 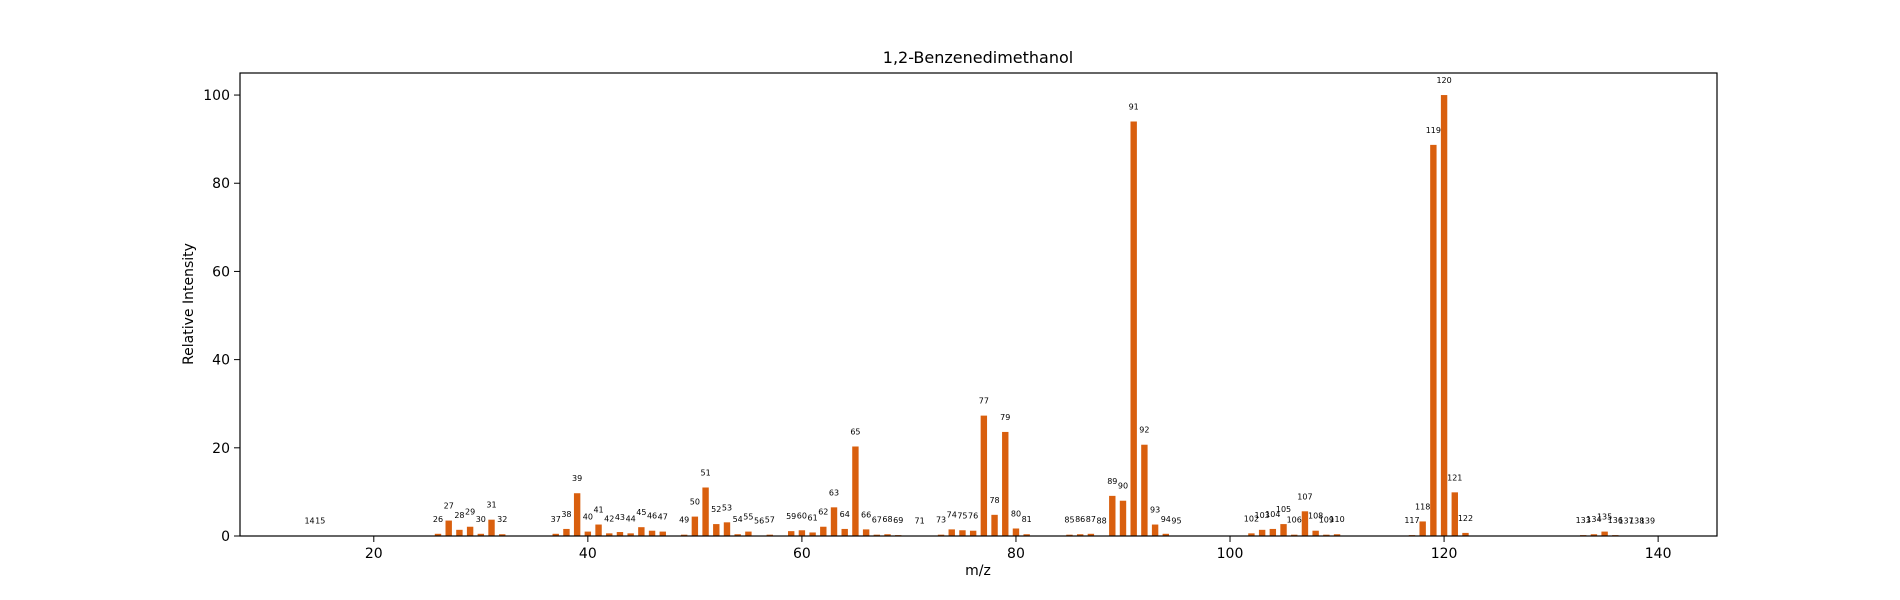 I want to click on peak-label-38: 38, so click(x=566, y=514).